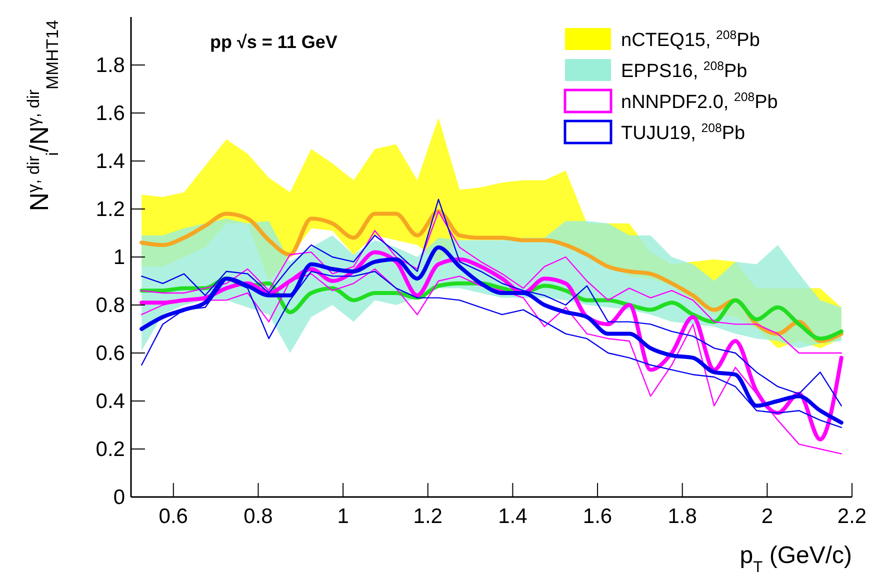  What do you see at coordinates (110, 449) in the screenshot?
I see `y-tick-label: 0.2` at bounding box center [110, 449].